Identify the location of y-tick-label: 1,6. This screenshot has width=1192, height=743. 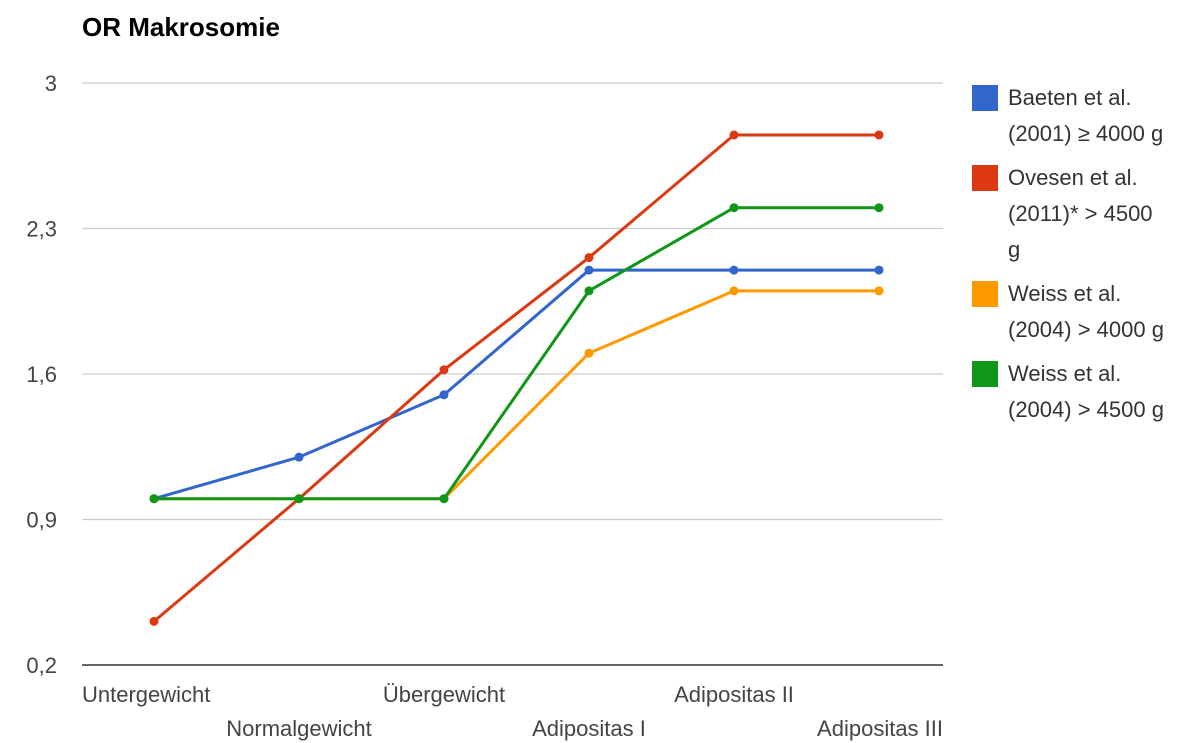
(41, 374).